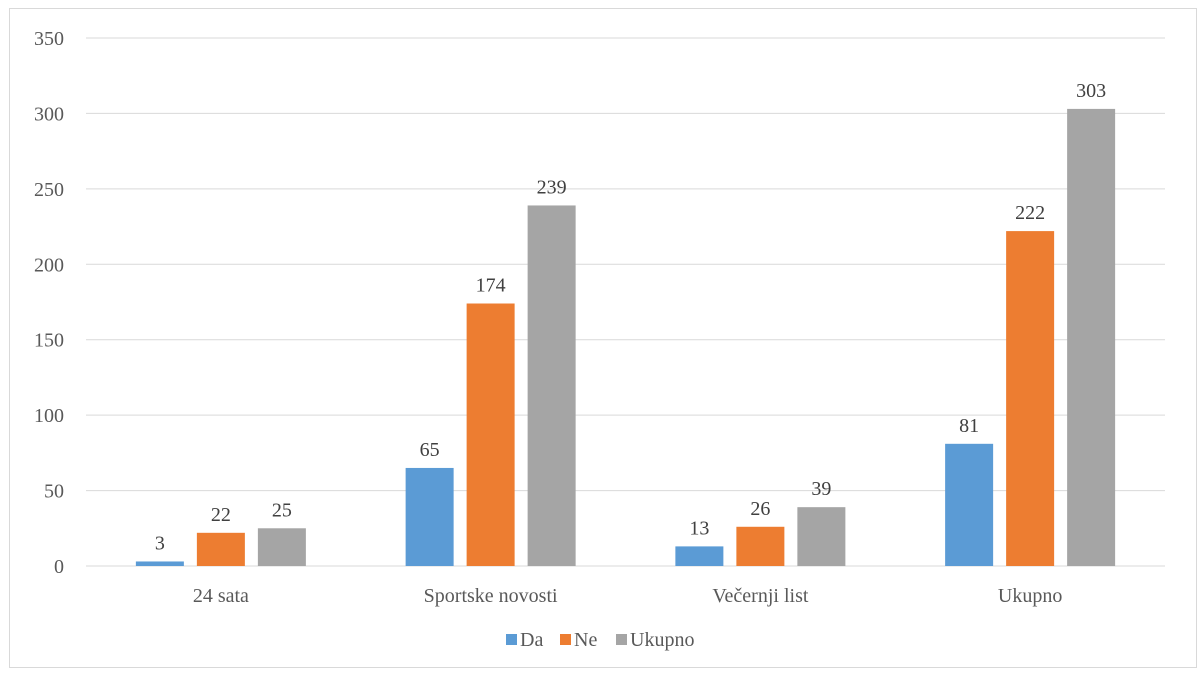 The width and height of the screenshot is (1202, 674). Describe the element at coordinates (511, 639) in the screenshot. I see `legend-swatch-da` at that location.